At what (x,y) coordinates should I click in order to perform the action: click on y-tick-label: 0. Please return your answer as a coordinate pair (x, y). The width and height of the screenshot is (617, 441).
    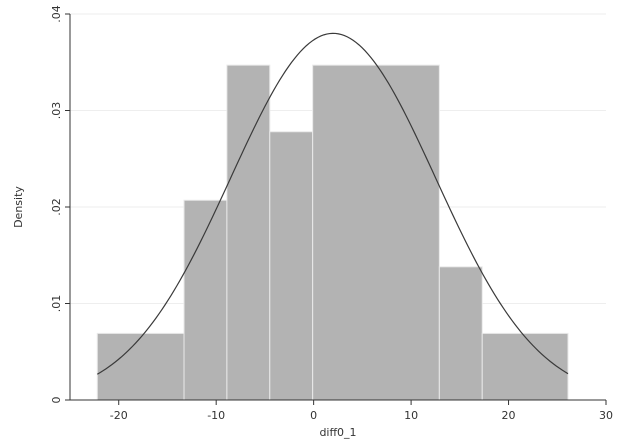
    Looking at the image, I should click on (56, 400).